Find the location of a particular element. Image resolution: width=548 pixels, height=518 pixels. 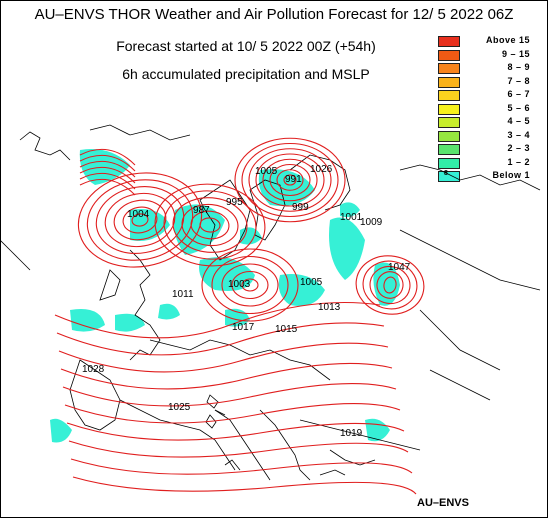

legend-label: 5 – 6 is located at coordinates (518, 107).